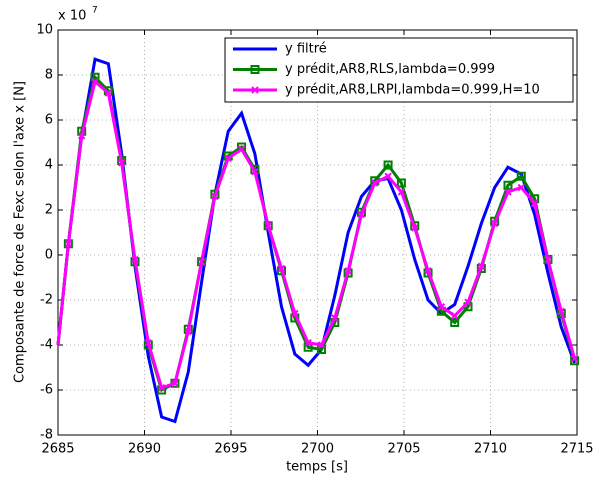  Describe the element at coordinates (46, 390) in the screenshot. I see `y-tick-label: -6` at that location.